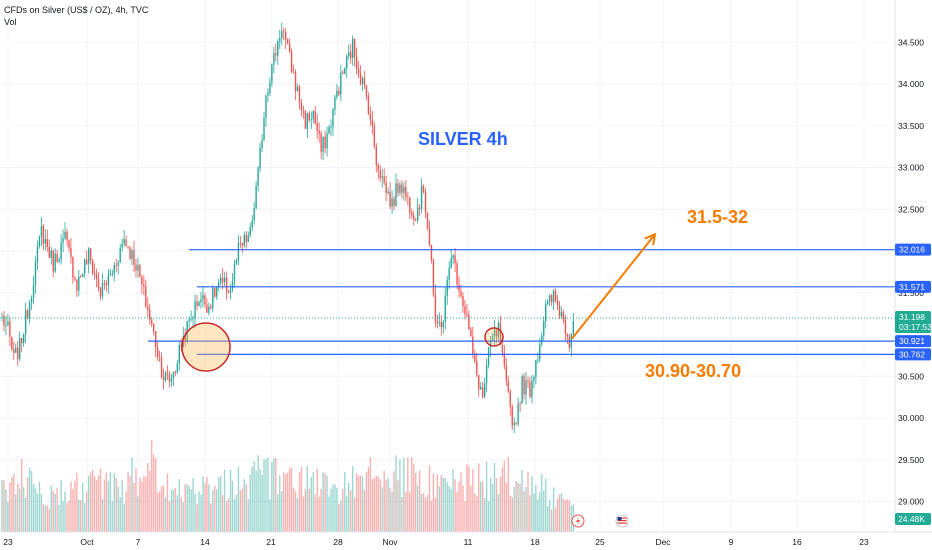 This screenshot has height=550, width=932. What do you see at coordinates (913, 266) in the screenshot?
I see `price-axis` at bounding box center [913, 266].